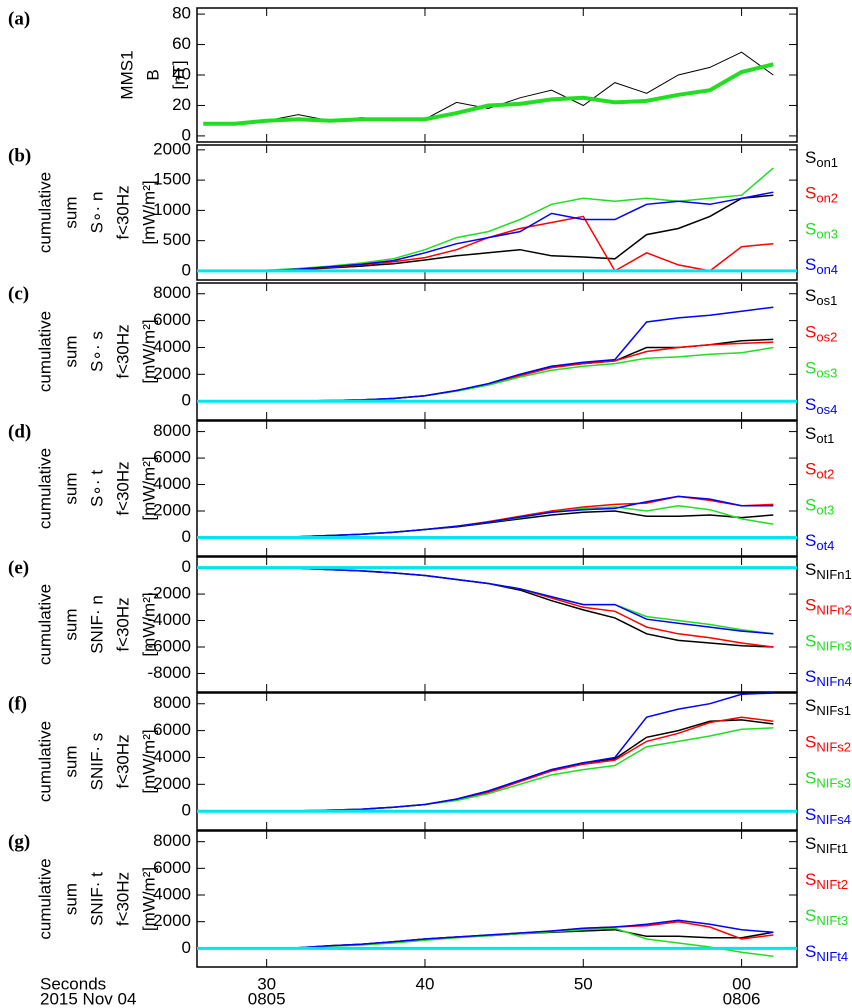 This screenshot has width=852, height=1008. Describe the element at coordinates (742, 998) in the screenshot. I see `x-tick-sublabel: 0806` at that location.